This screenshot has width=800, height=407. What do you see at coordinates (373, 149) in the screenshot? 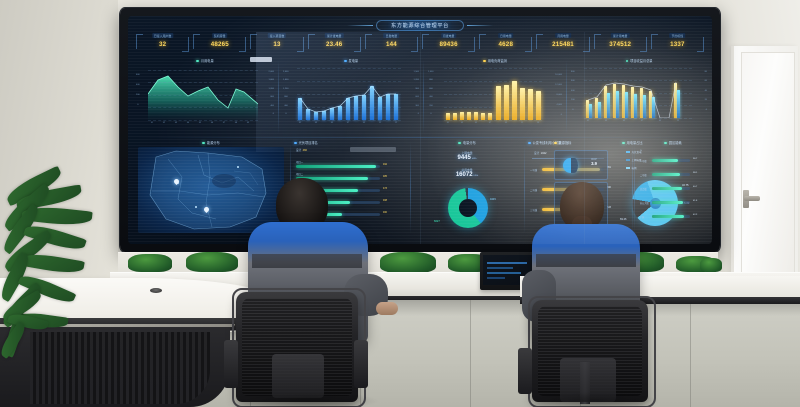
I see `ranking-search-box` at bounding box center [373, 149].